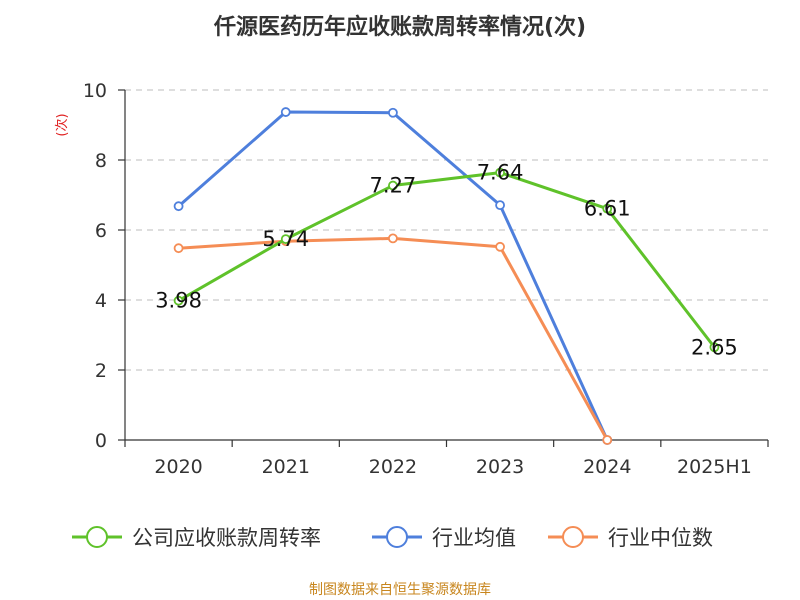 Image resolution: width=800 pixels, height=600 pixels. I want to click on data-label: 3.98, so click(178, 301).